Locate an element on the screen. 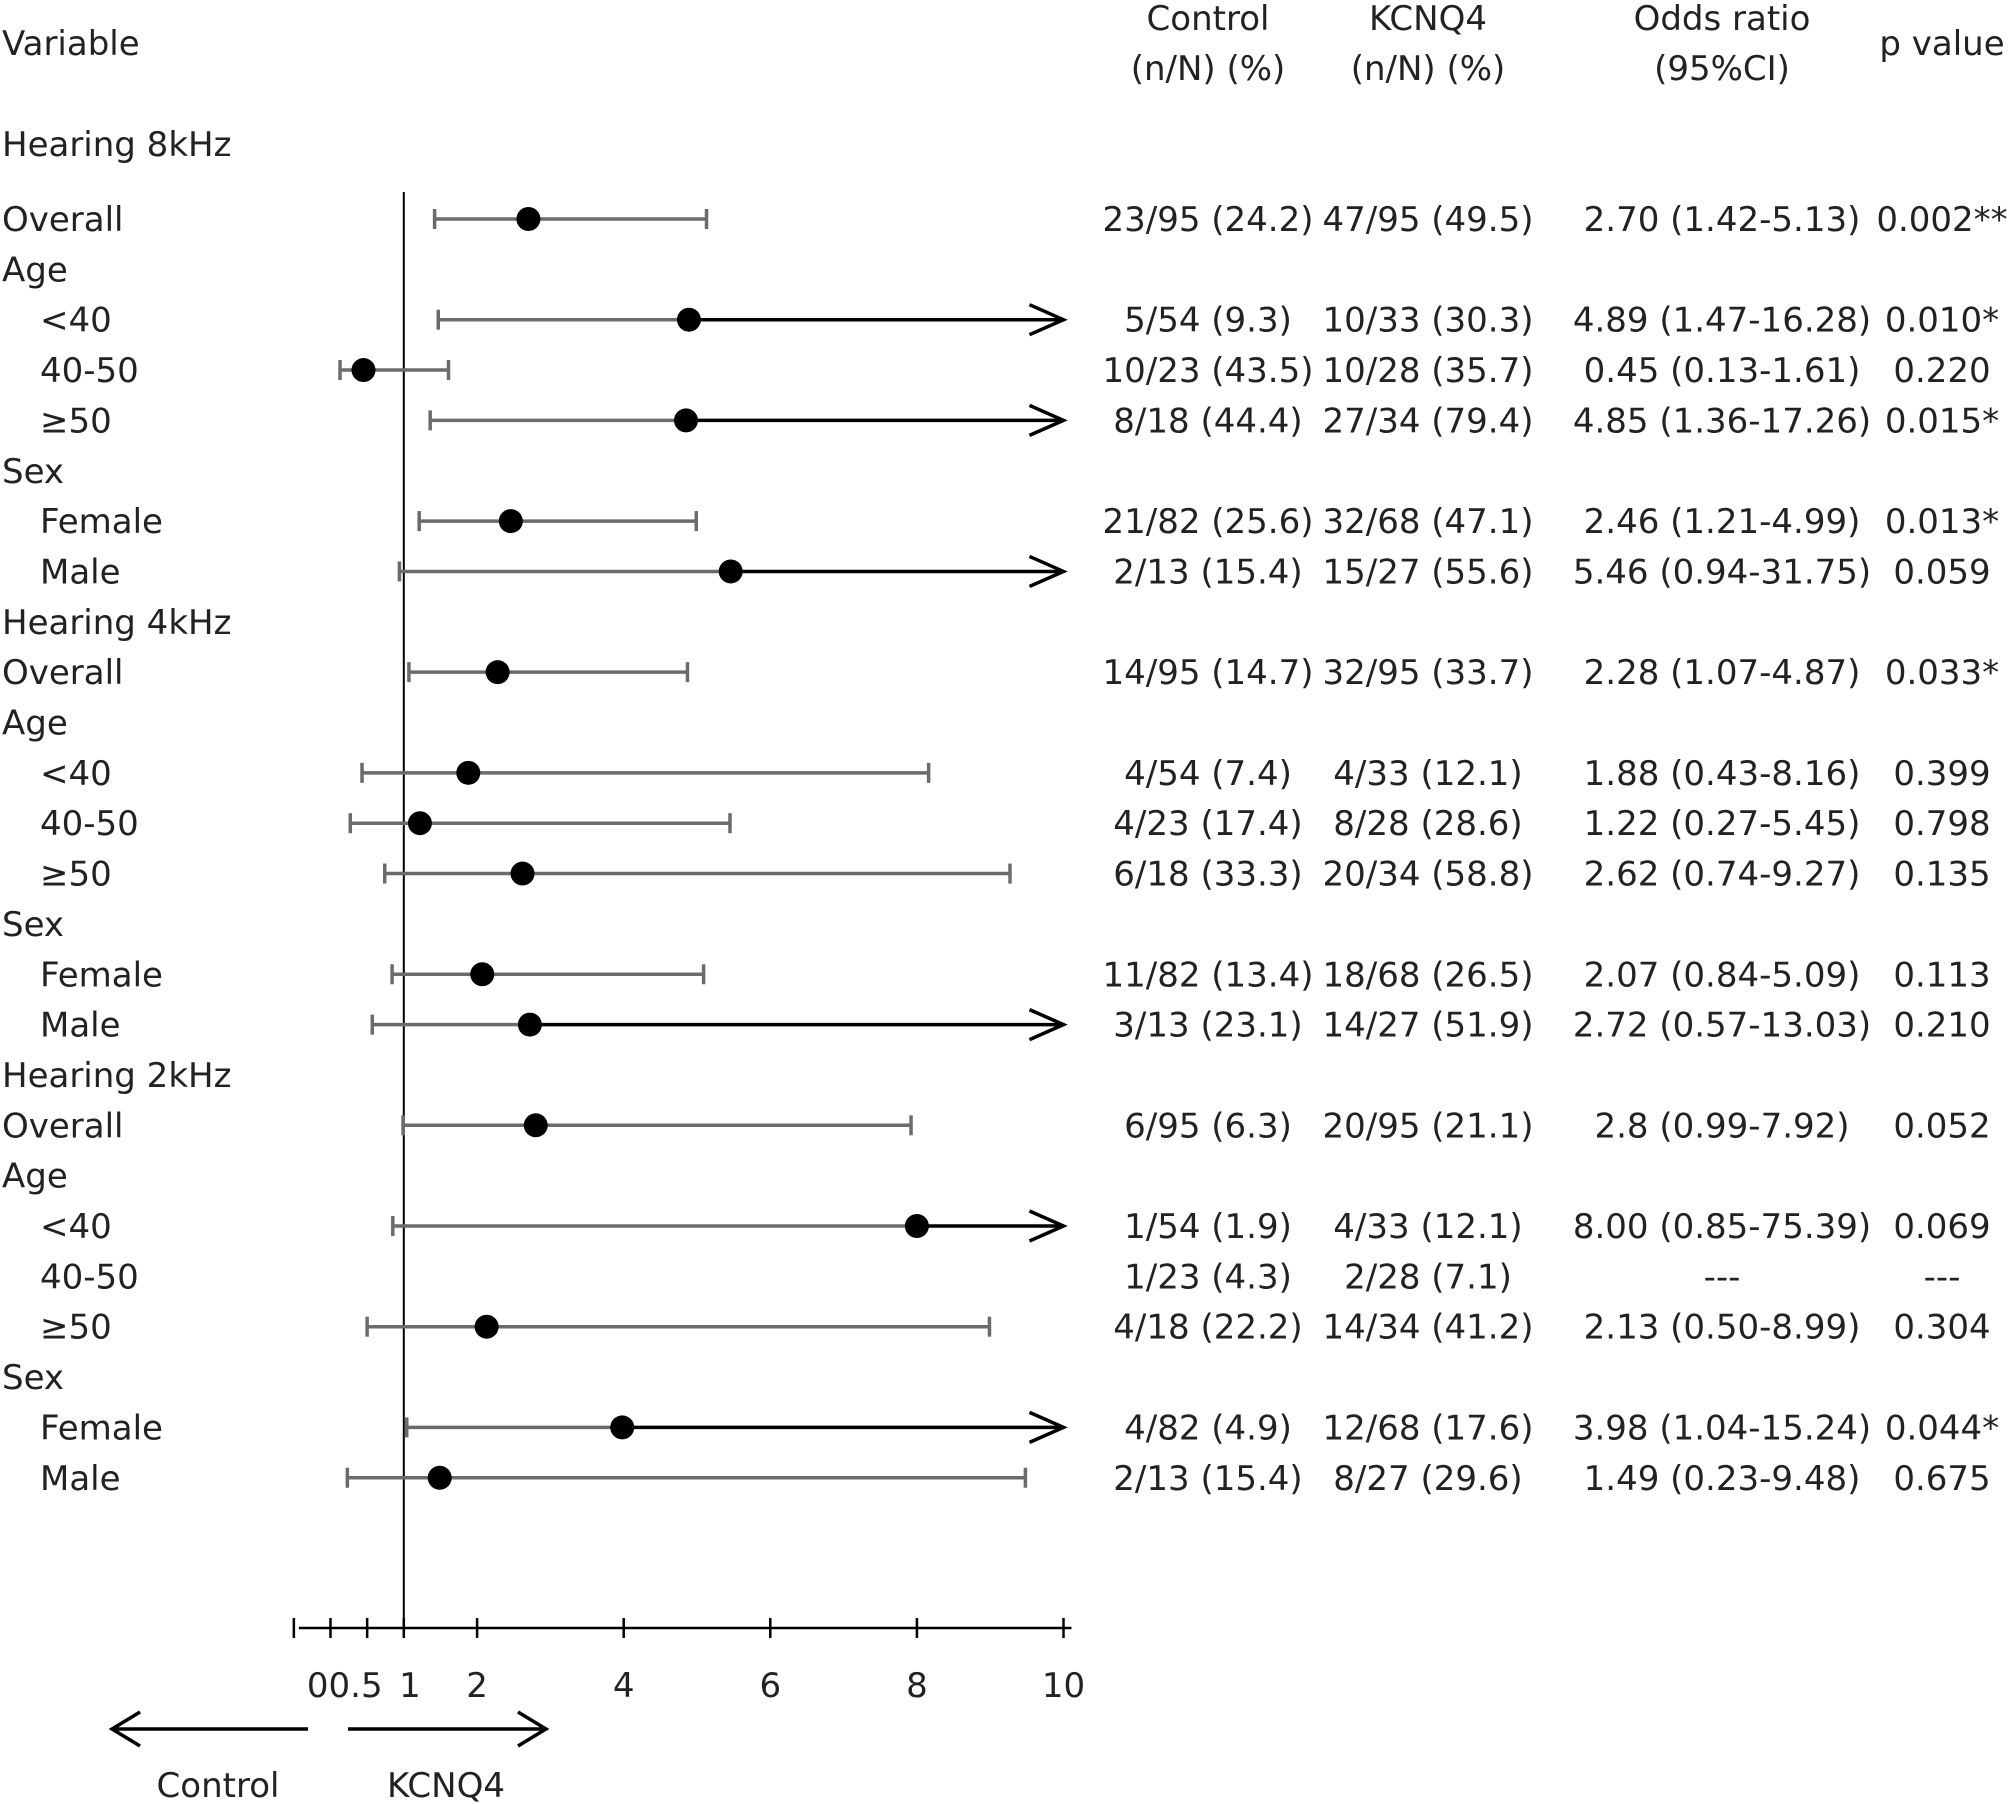 The width and height of the screenshot is (2008, 1804). x-axis-tick-label: 8 is located at coordinates (917, 1686).